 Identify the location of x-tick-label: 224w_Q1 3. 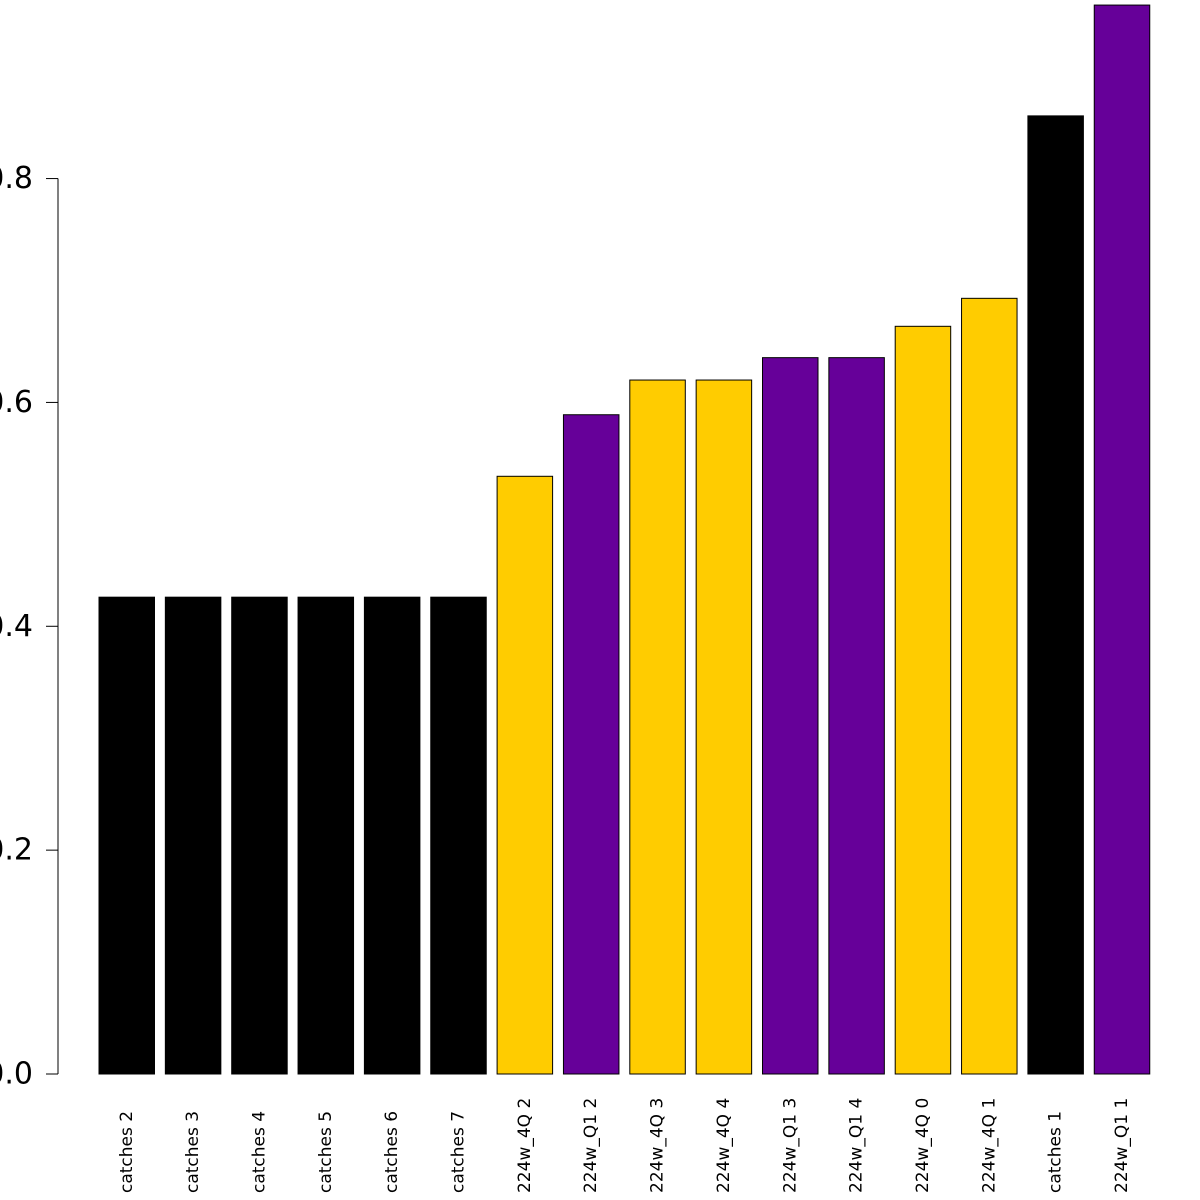
(790, 1145).